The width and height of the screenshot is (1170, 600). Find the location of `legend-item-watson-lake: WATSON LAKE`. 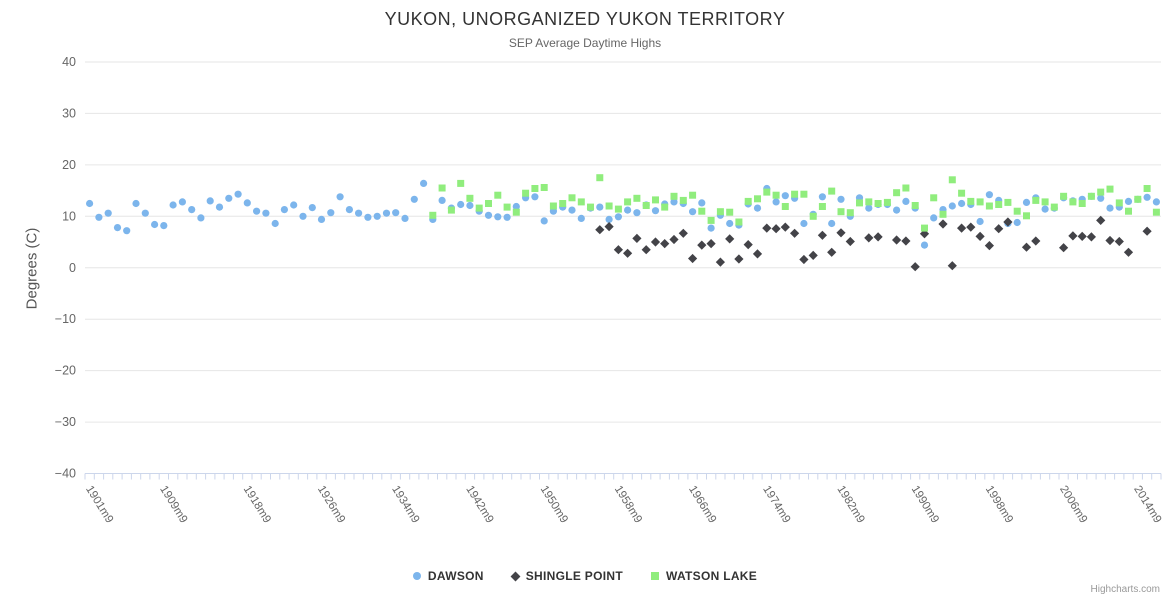

legend-item-watson-lake: WATSON LAKE is located at coordinates (704, 576).